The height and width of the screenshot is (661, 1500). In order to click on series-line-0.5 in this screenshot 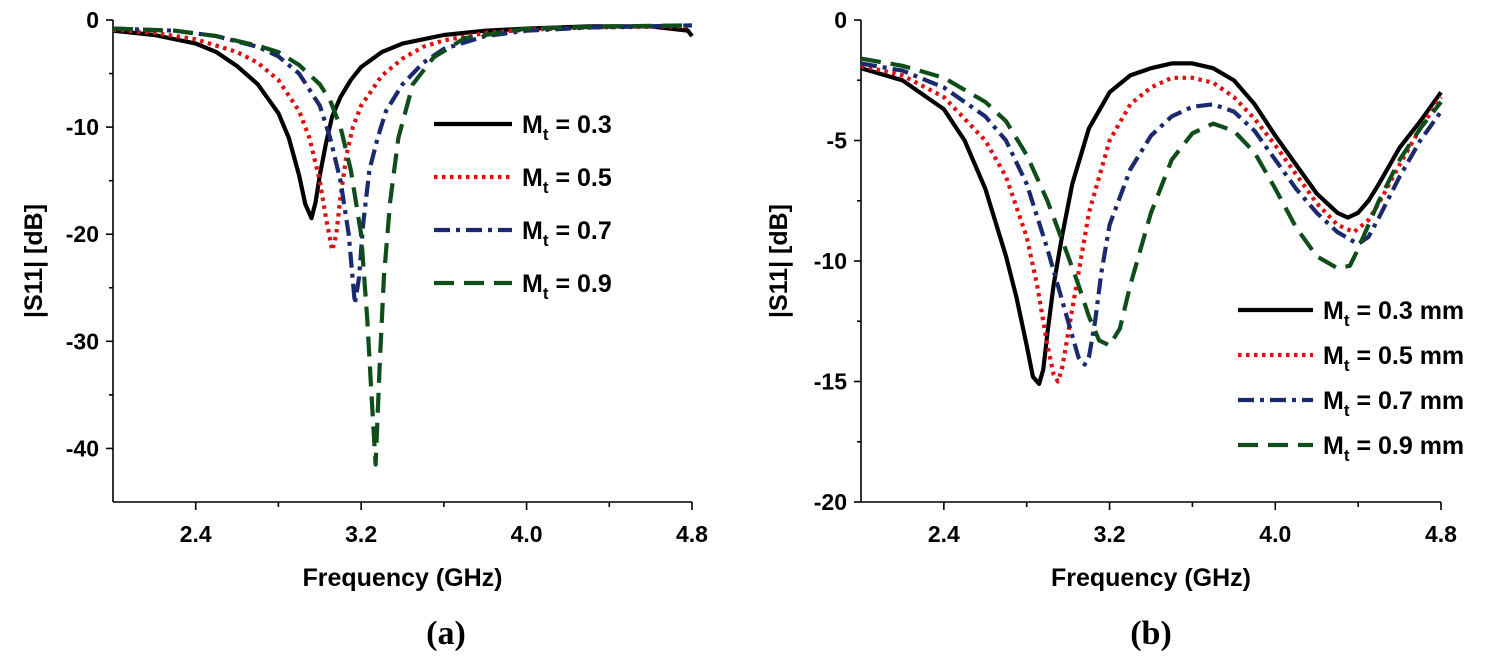, I will do `click(402, 138)`.